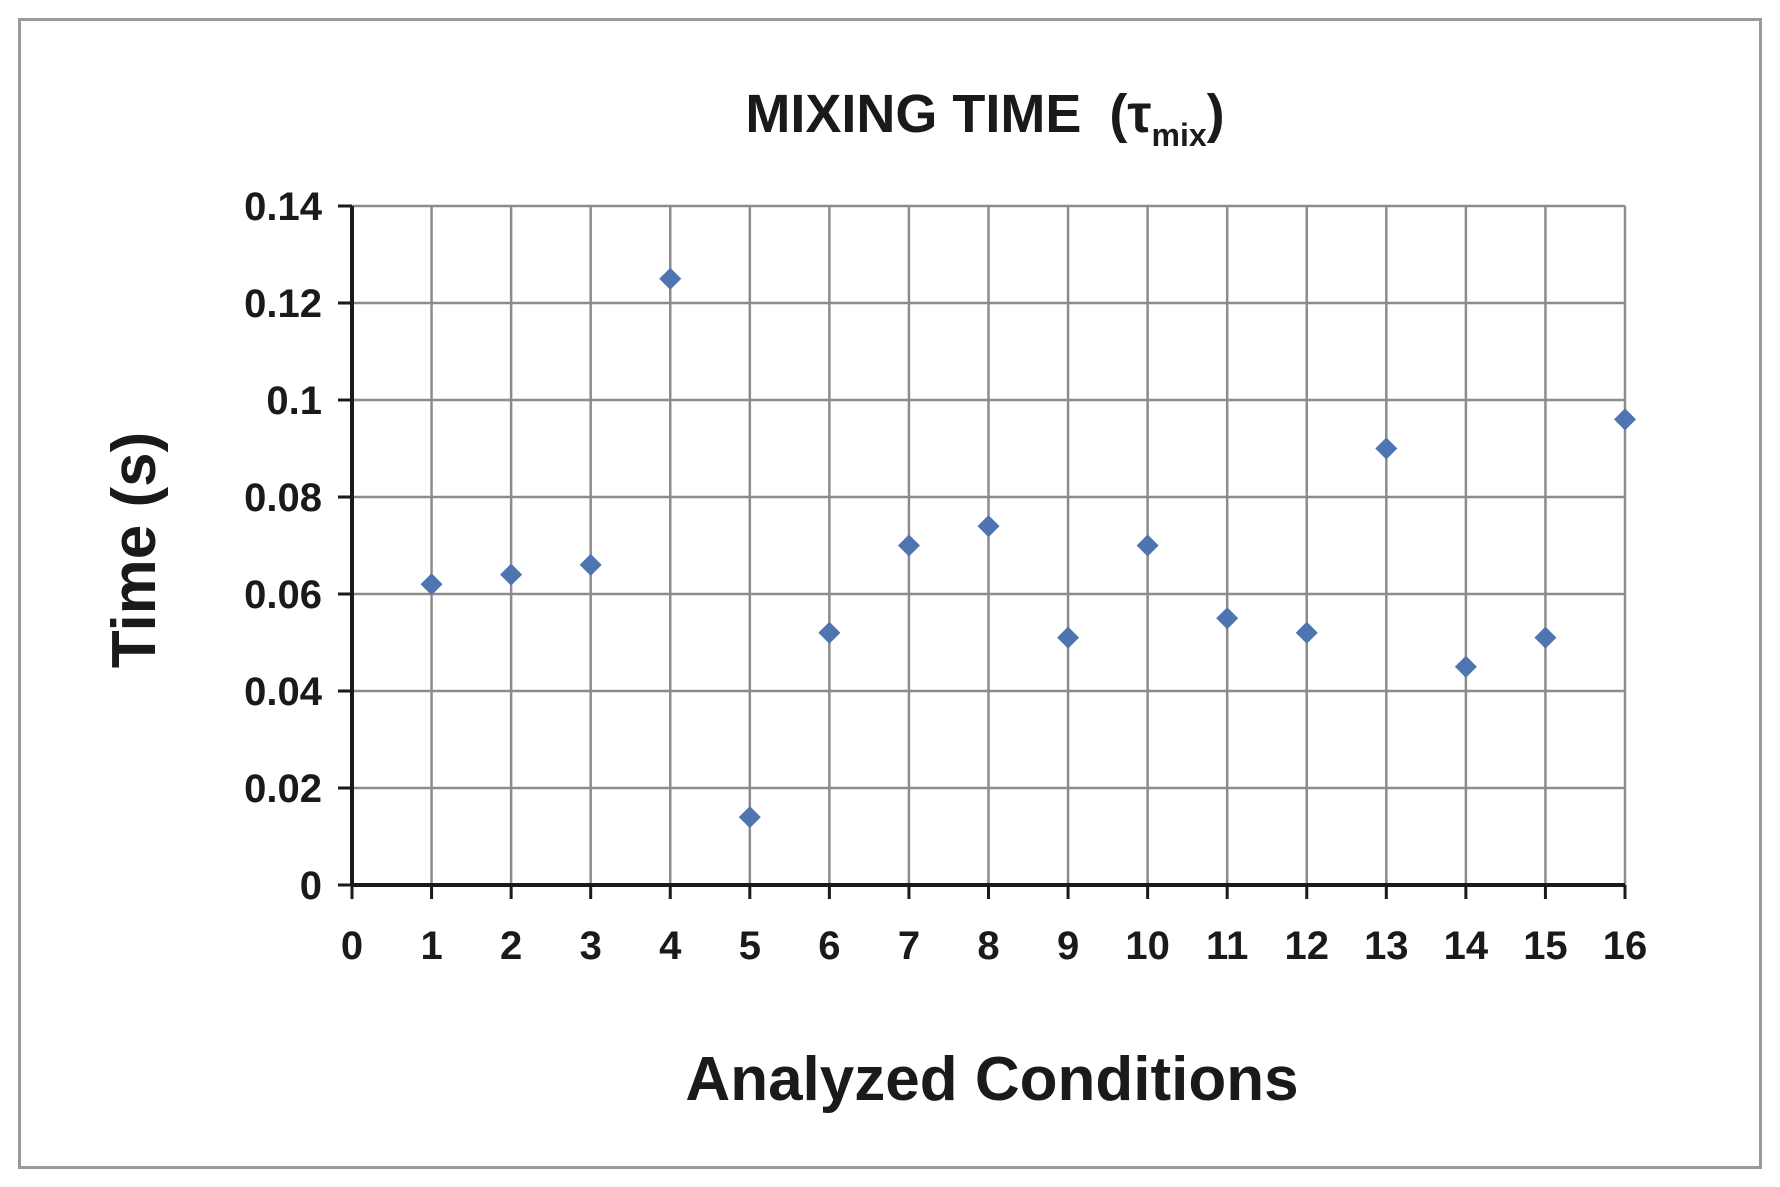 The width and height of the screenshot is (1780, 1187). I want to click on y-tick-label: 0.14, so click(283, 207).